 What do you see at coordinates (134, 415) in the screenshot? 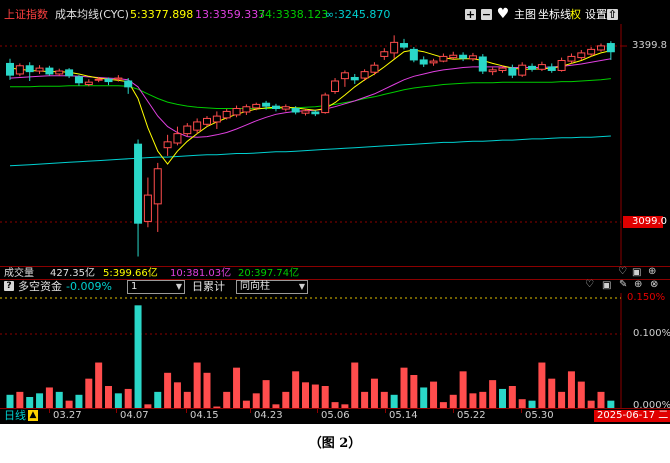
I see `date-tick-label: 04.07` at bounding box center [134, 415].